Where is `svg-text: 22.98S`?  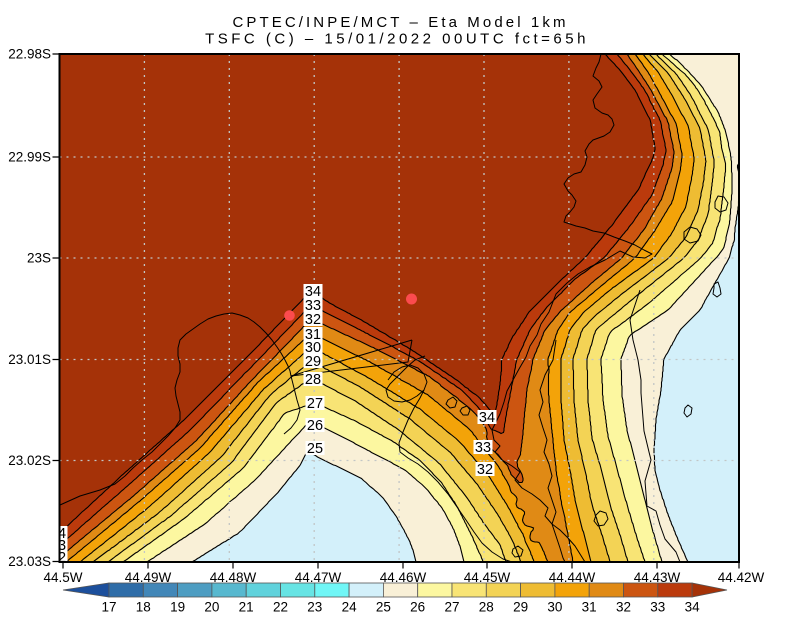
svg-text: 22.98S is located at coordinates (29, 54).